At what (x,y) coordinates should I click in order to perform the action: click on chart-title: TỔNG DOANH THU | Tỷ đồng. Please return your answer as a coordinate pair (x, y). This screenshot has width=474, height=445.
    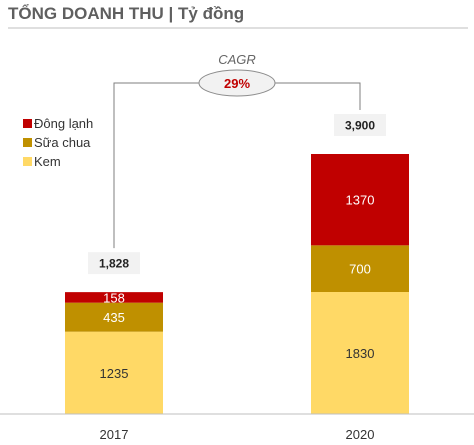
    Looking at the image, I should click on (126, 13).